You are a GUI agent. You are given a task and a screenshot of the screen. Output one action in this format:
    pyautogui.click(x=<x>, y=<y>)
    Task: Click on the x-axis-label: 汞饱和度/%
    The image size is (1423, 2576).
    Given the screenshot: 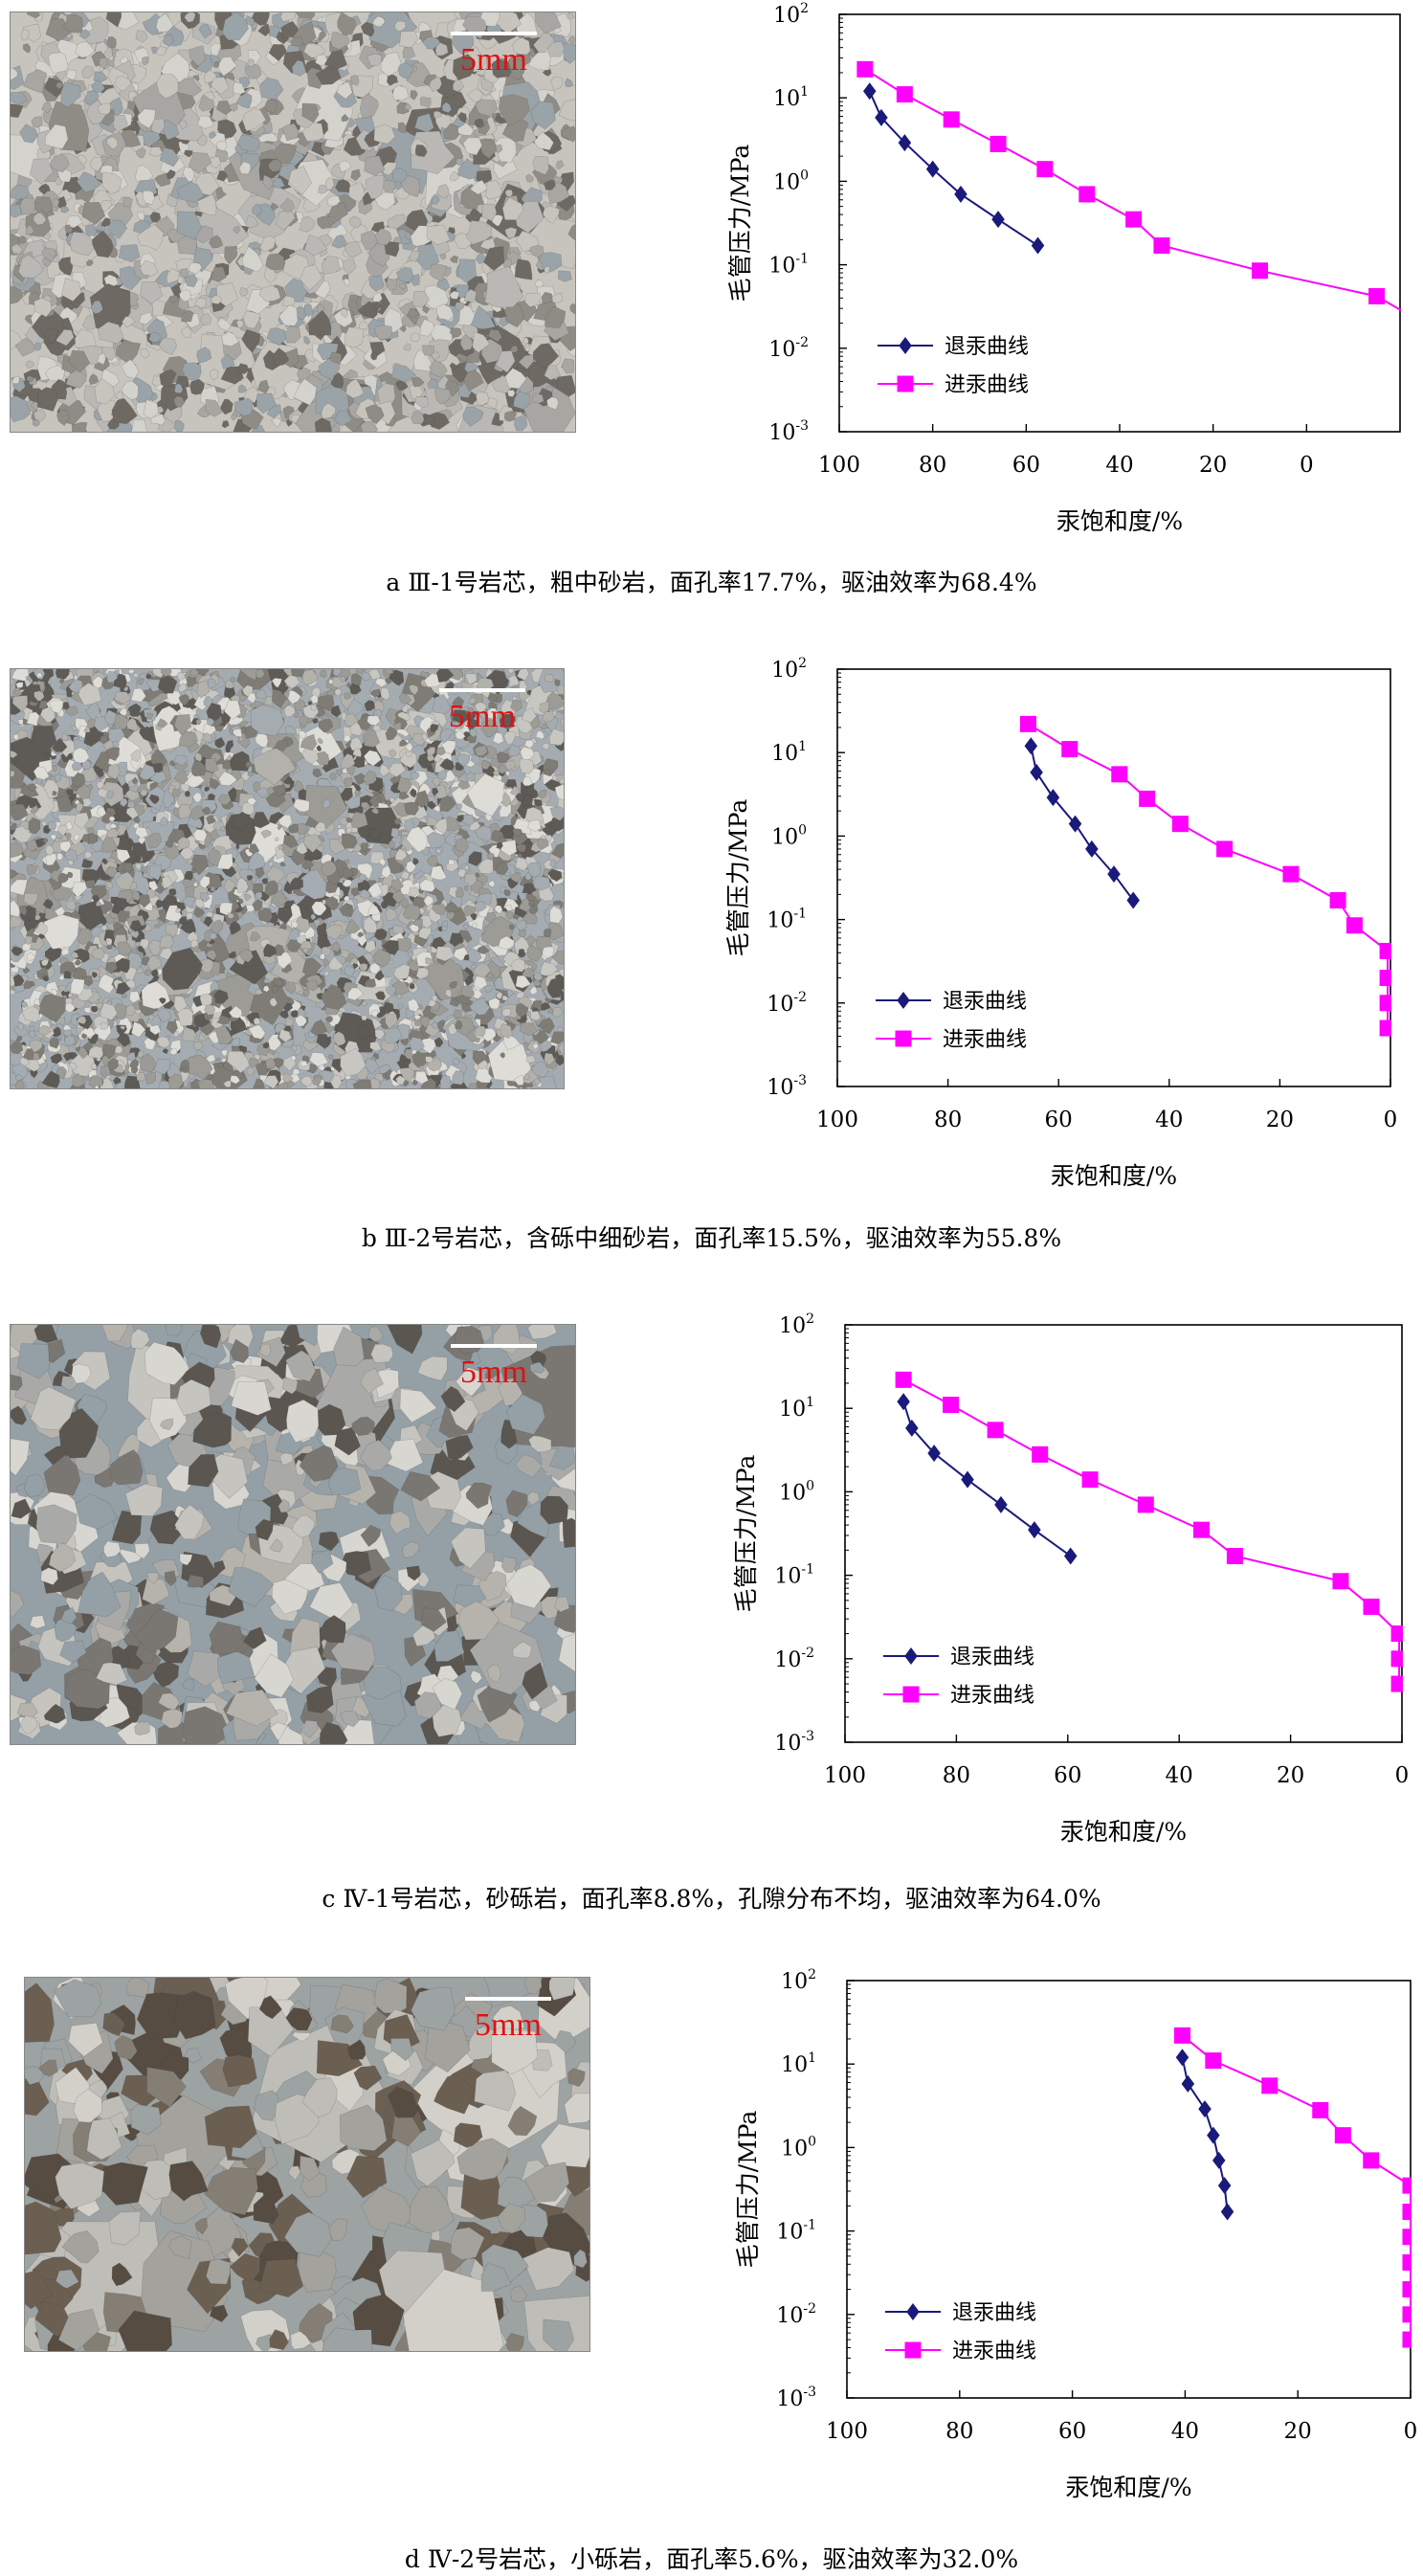 What is the action you would take?
    pyautogui.click(x=1119, y=521)
    